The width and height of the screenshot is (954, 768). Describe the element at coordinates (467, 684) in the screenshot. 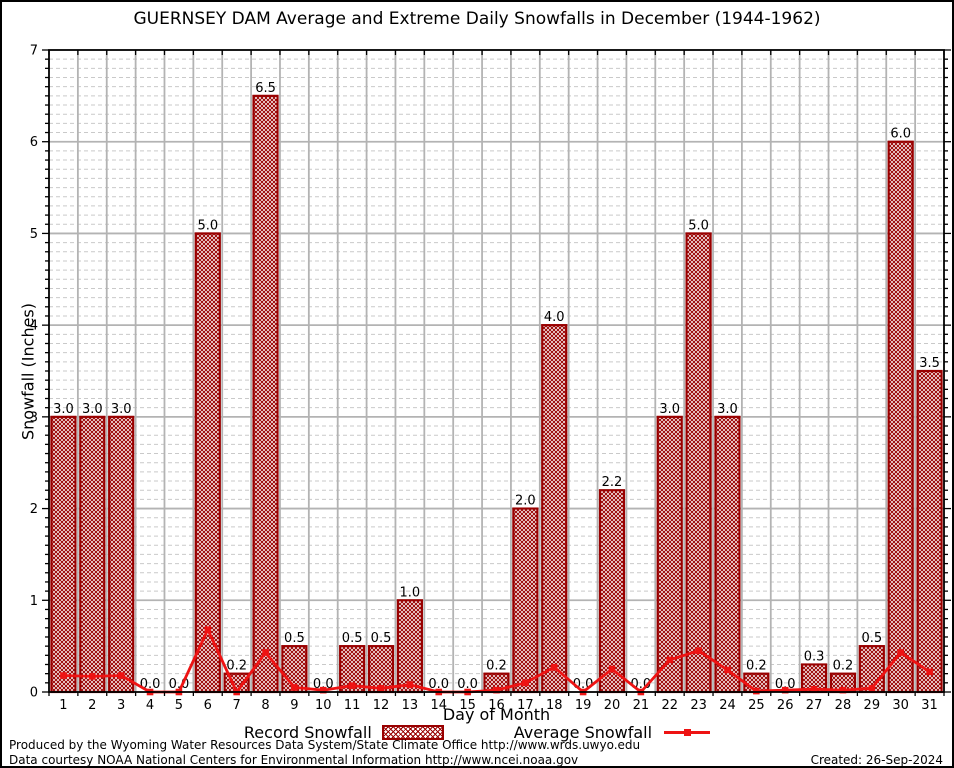

I see `bar-value-label-day-15: 0.0` at that location.